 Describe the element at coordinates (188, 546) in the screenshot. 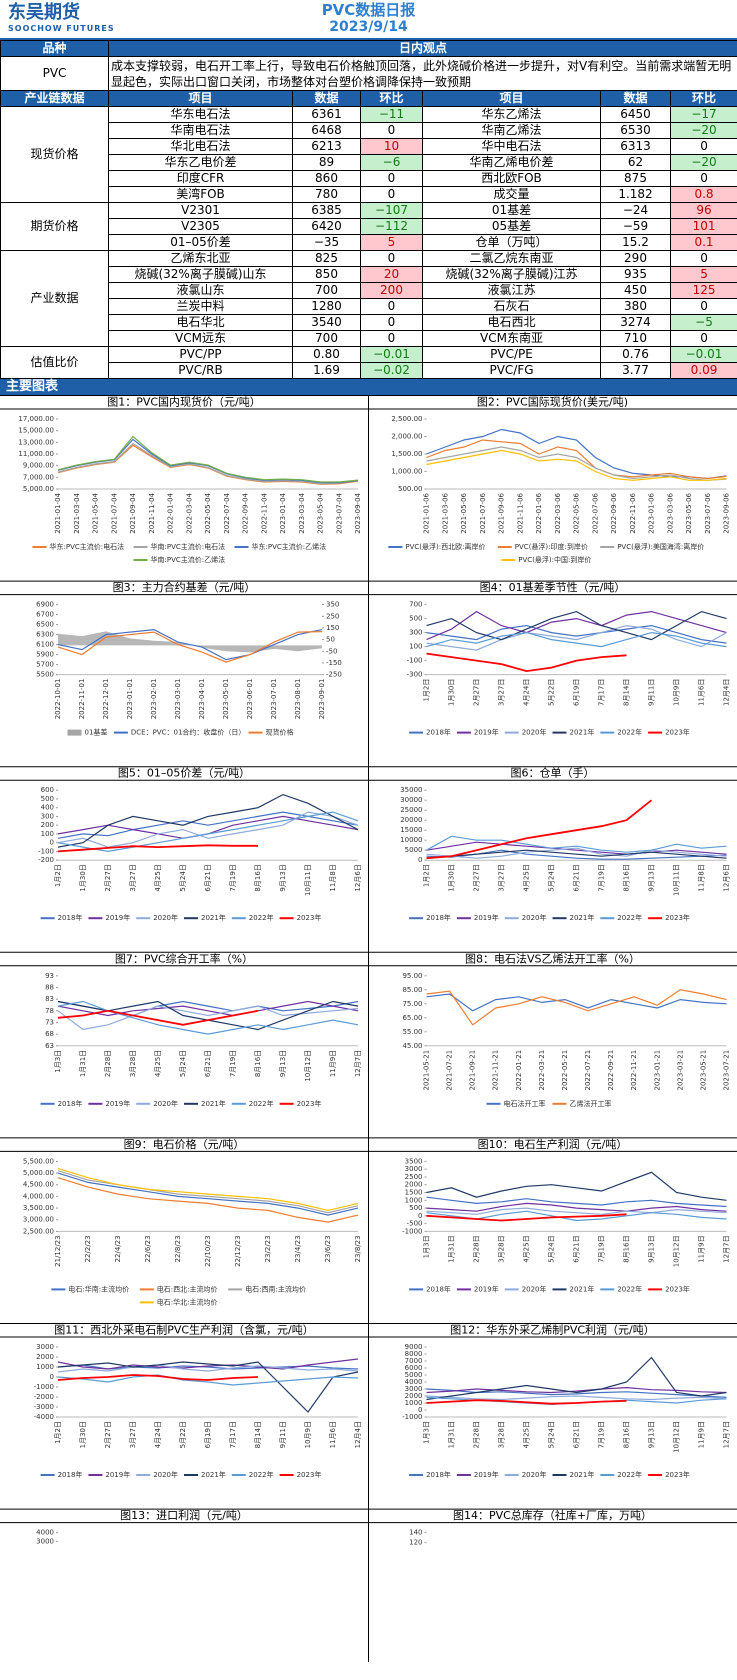

I see `legend-label: 华南:PVC主流价:电石法` at that location.